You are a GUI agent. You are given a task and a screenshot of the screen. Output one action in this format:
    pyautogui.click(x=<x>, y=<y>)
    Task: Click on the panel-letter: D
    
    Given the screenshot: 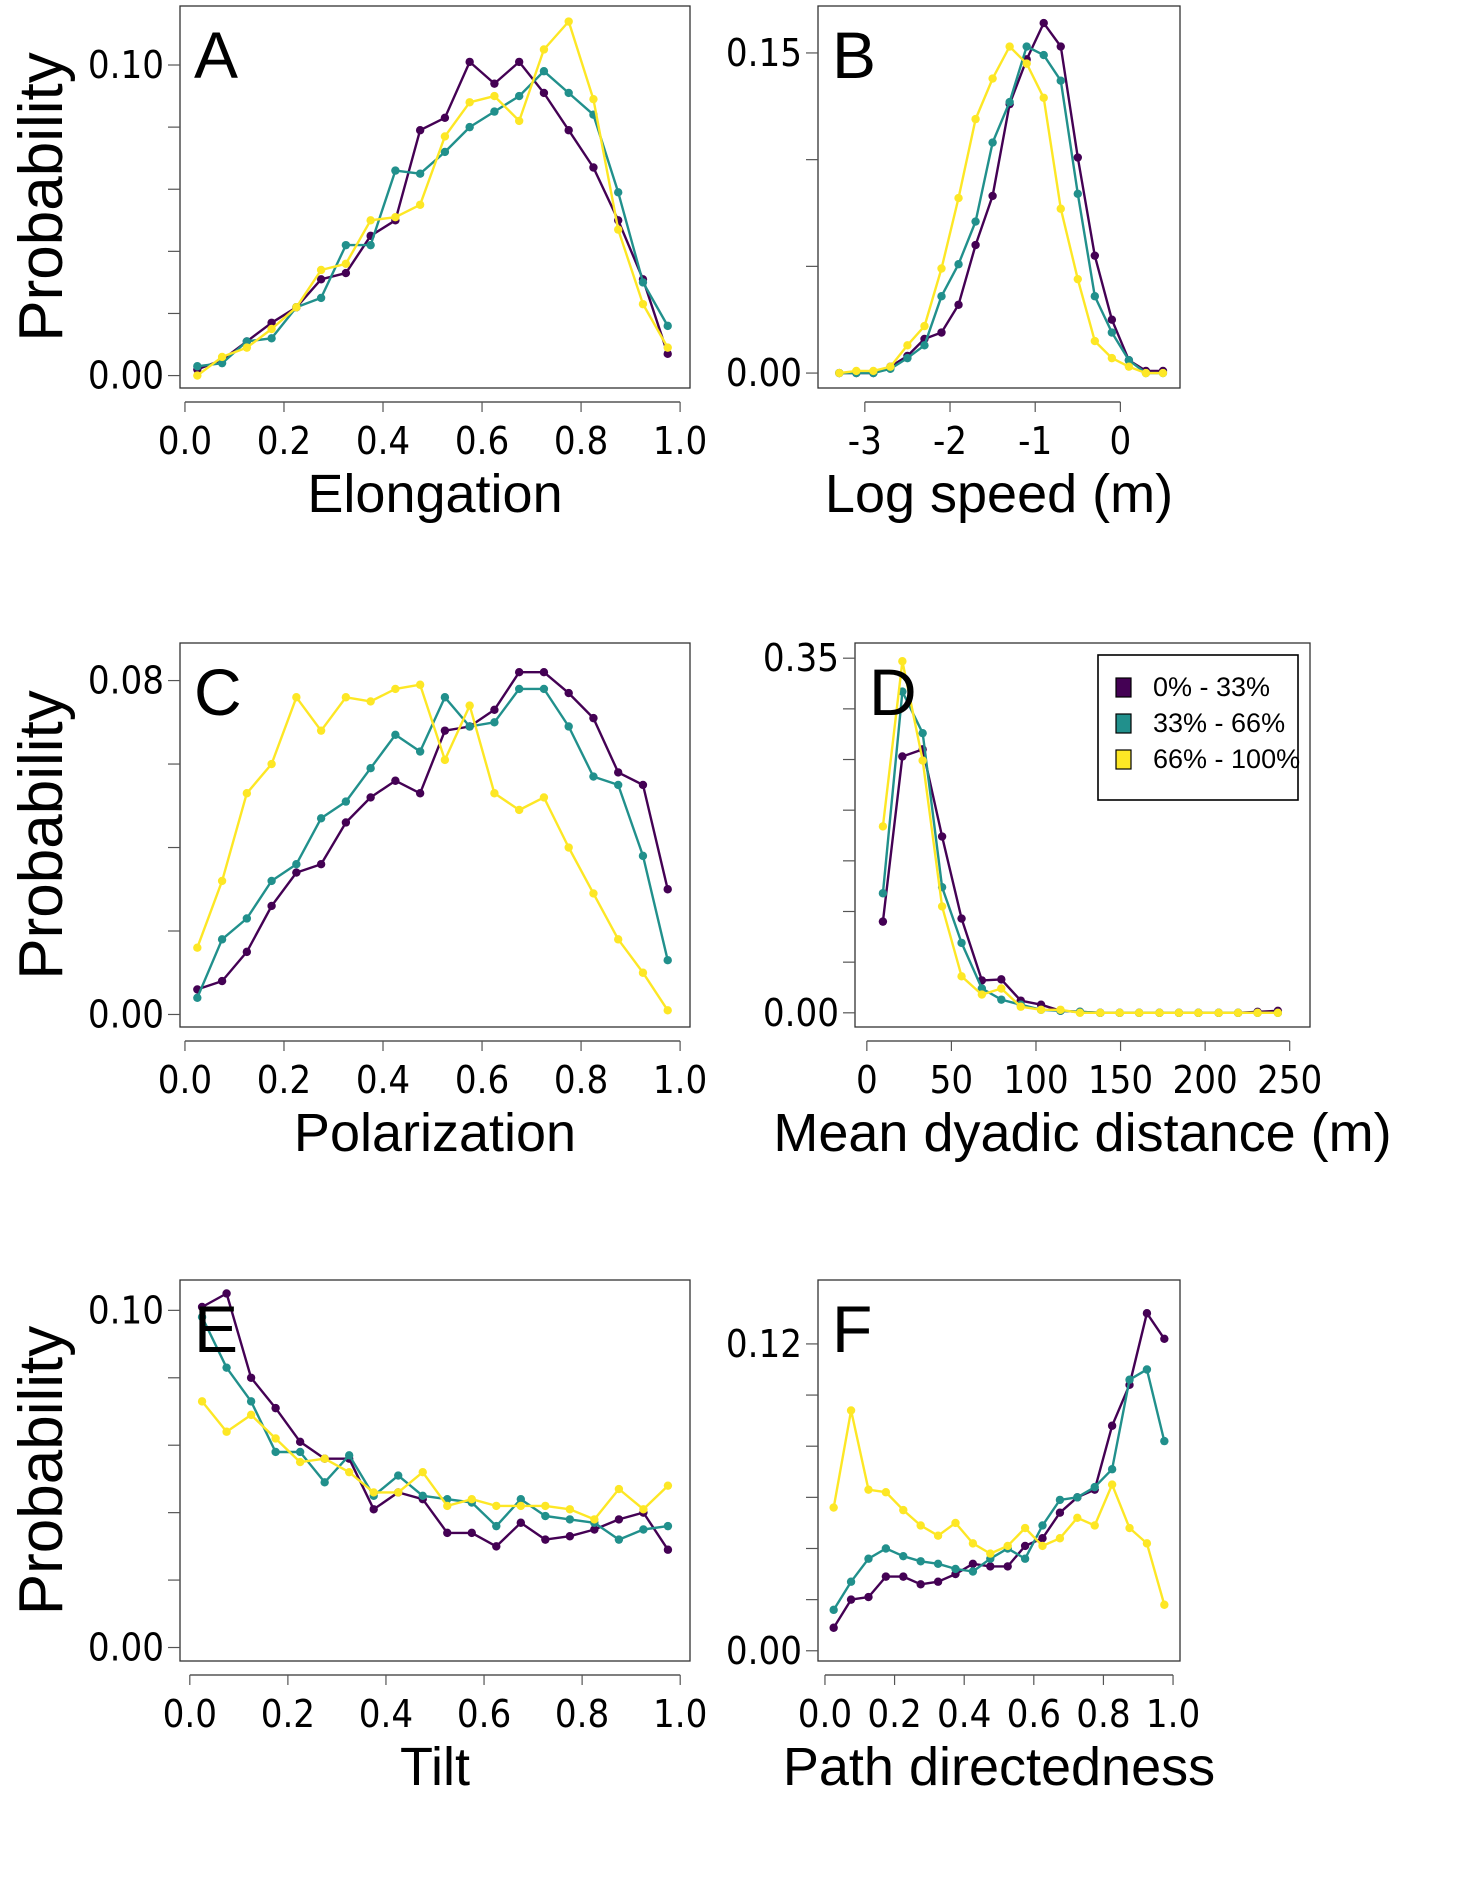 What is the action you would take?
    pyautogui.click(x=893, y=692)
    